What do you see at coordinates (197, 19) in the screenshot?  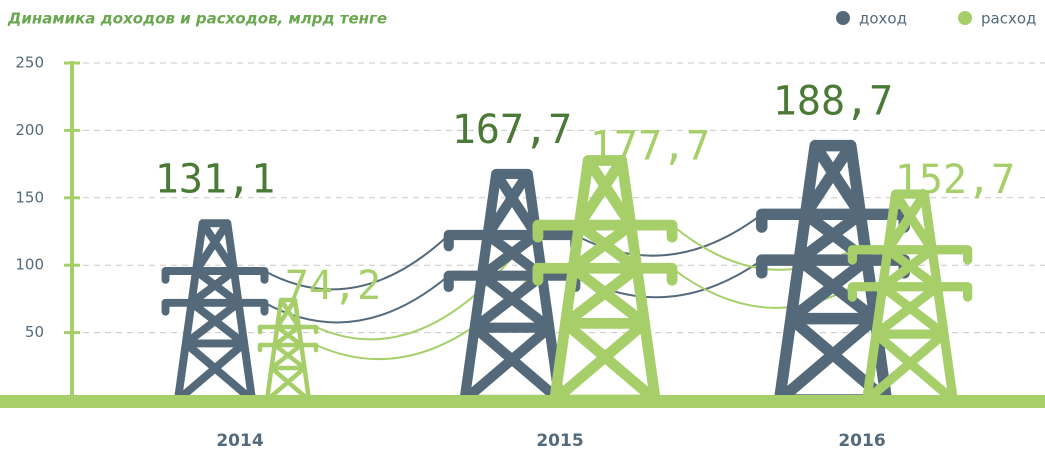 I see `chart-title: Динамика доходов и расходов, млрд тенге` at bounding box center [197, 19].